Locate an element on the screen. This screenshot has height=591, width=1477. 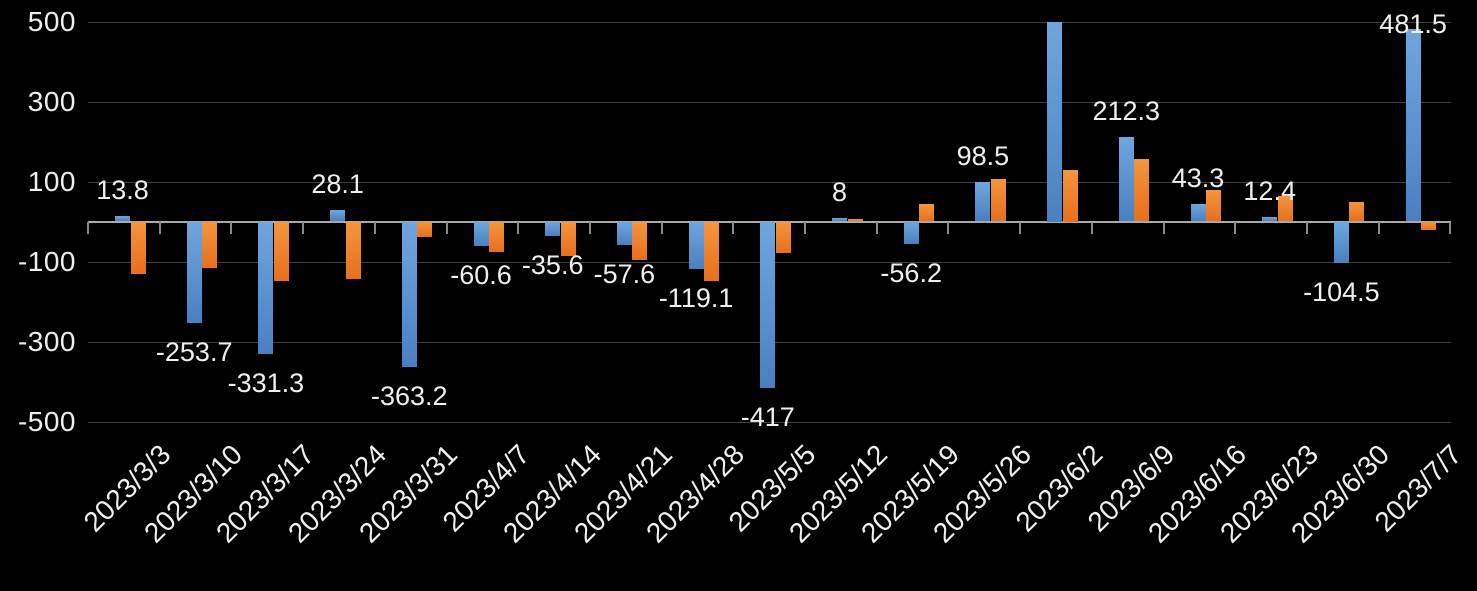
data-label: -253.7 is located at coordinates (194, 351).